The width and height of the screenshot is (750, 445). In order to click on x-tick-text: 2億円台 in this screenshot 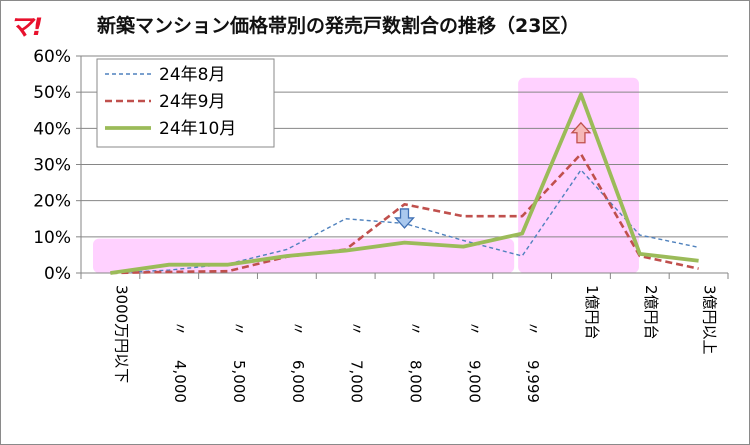, I will do `click(651, 312)`.